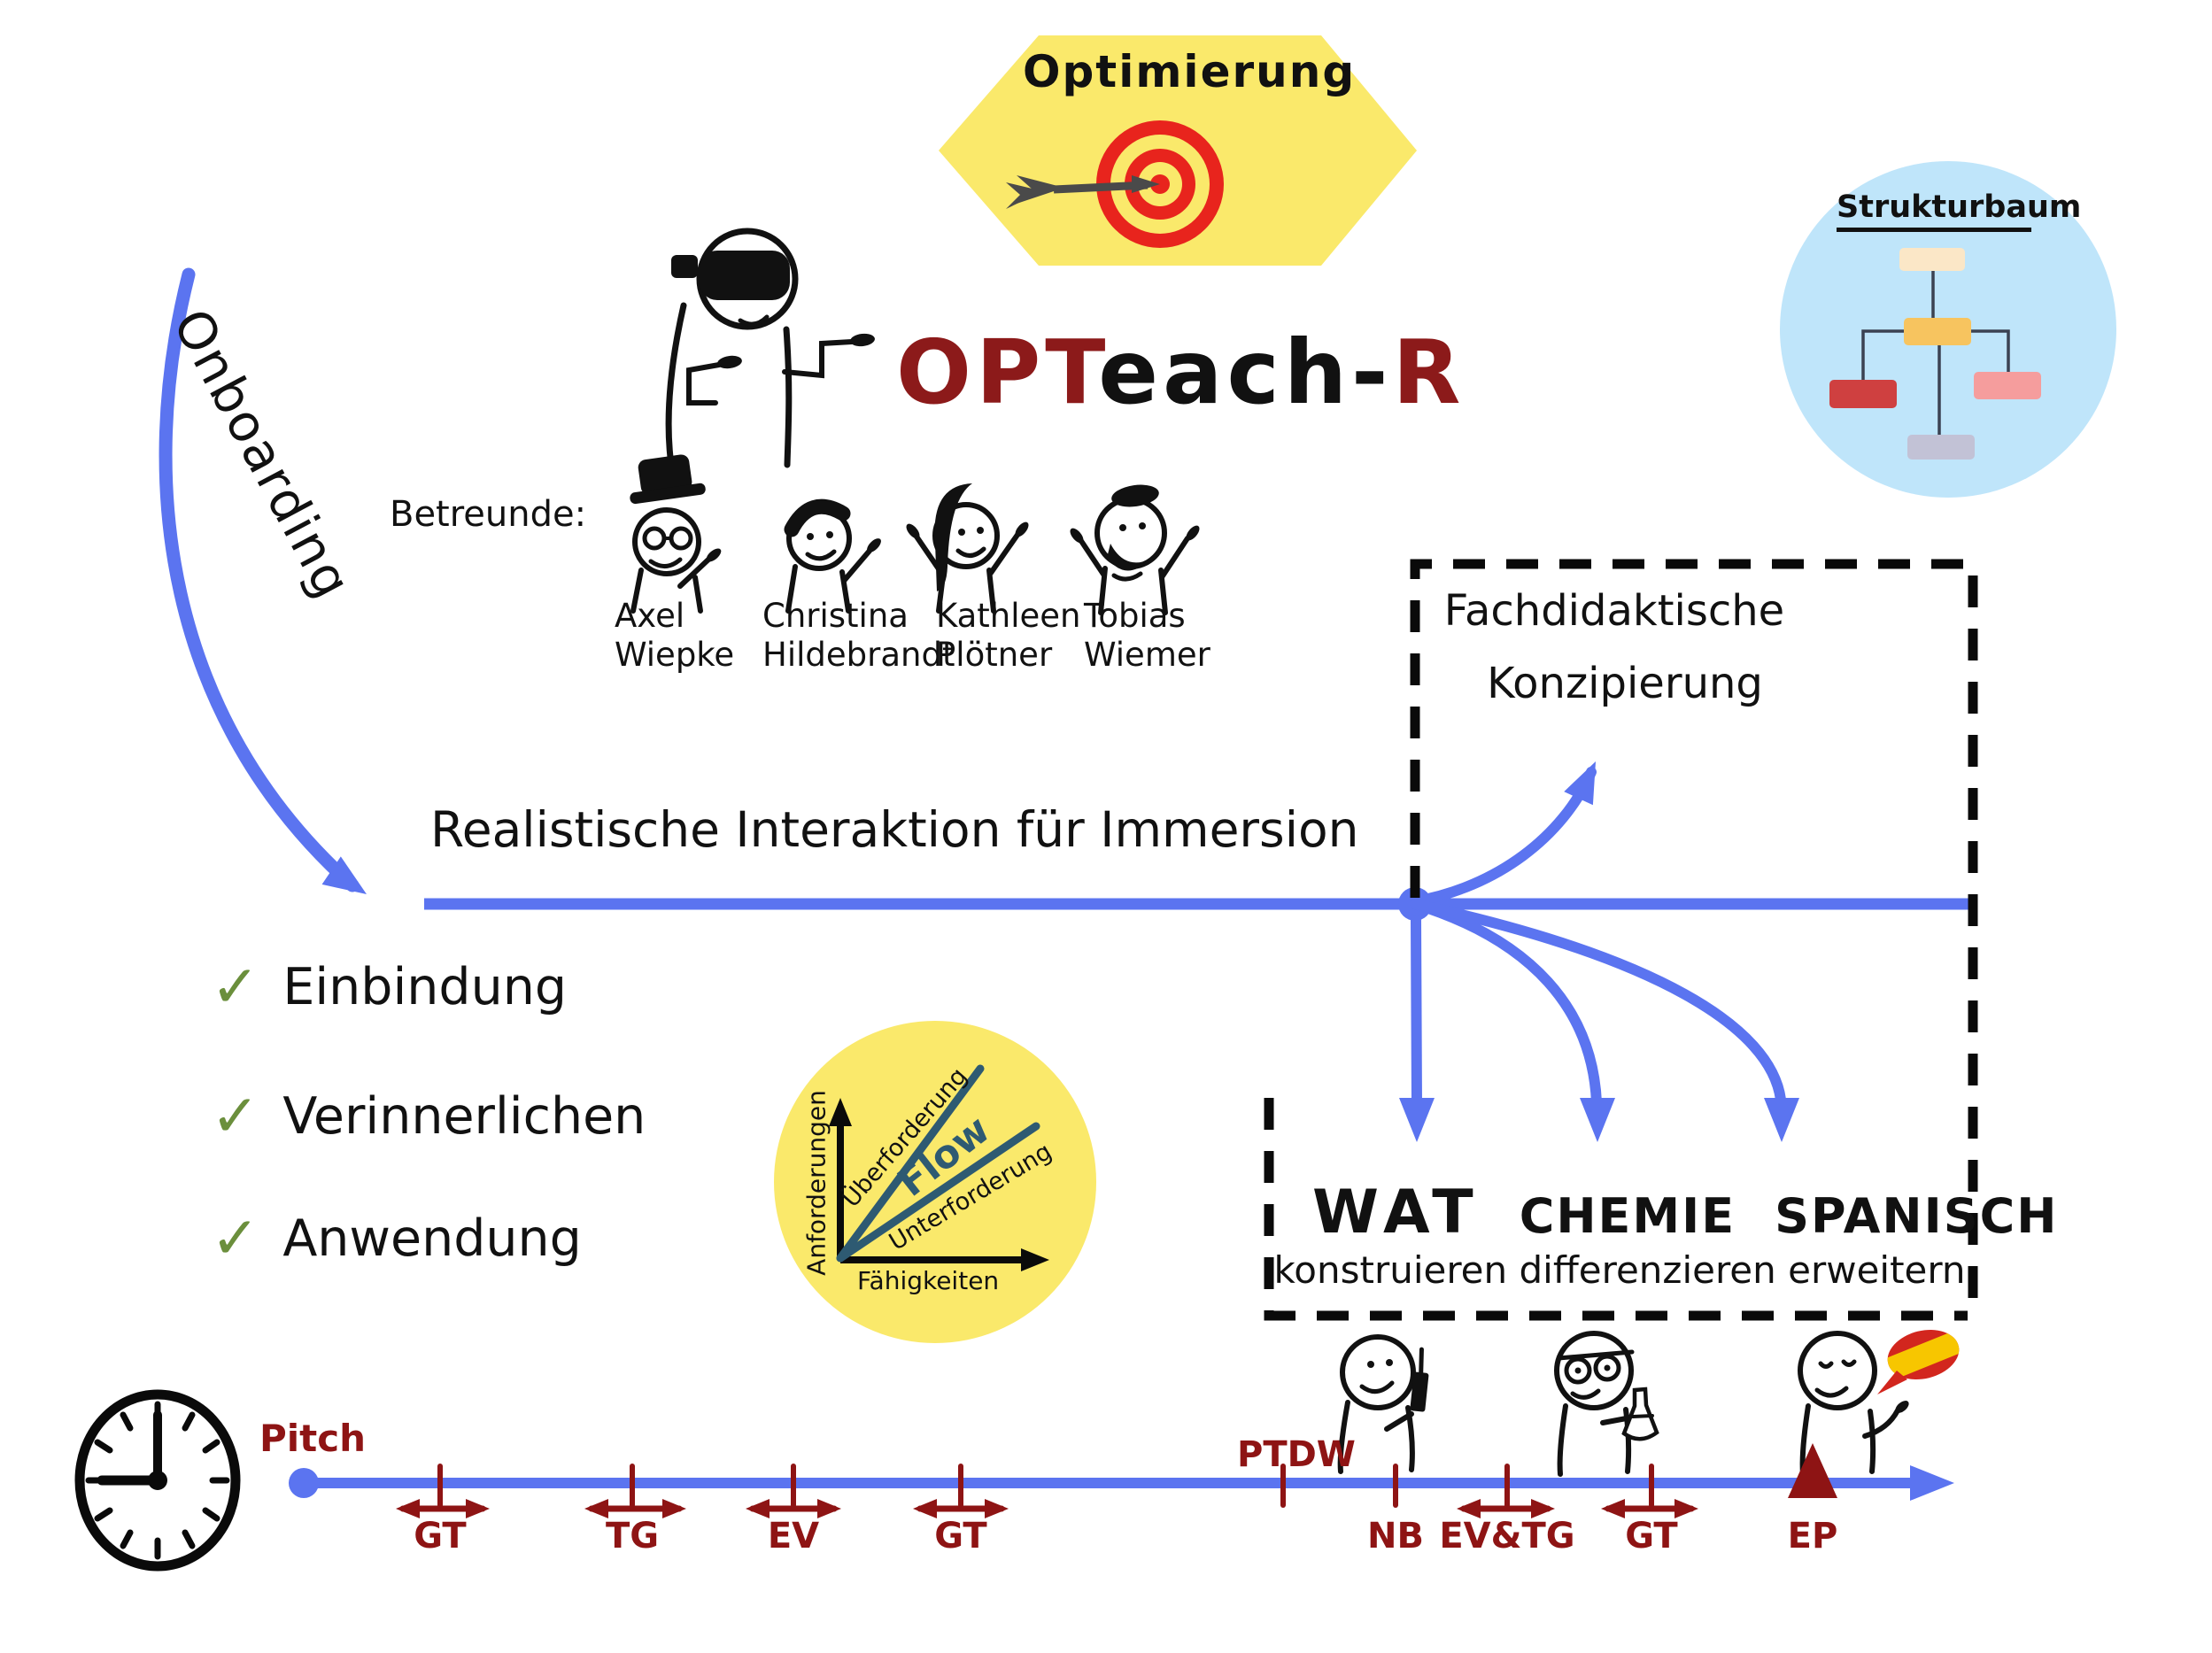 The height and width of the screenshot is (1653, 2212). What do you see at coordinates (1812, 1470) in the screenshot?
I see `ep-milestone-marker` at bounding box center [1812, 1470].